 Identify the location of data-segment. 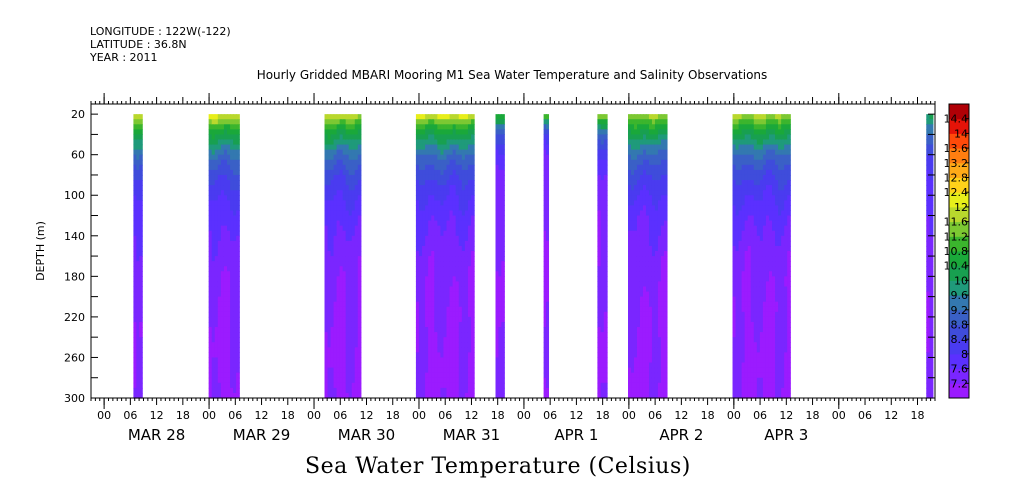
(930, 256).